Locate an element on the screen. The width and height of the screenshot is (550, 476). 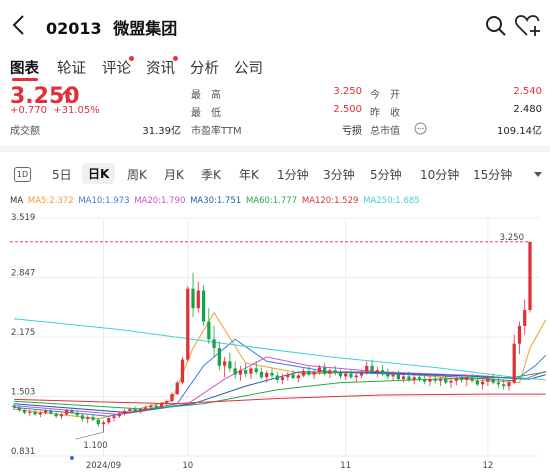
pe-label: 市盈率TTM is located at coordinates (216, 131).